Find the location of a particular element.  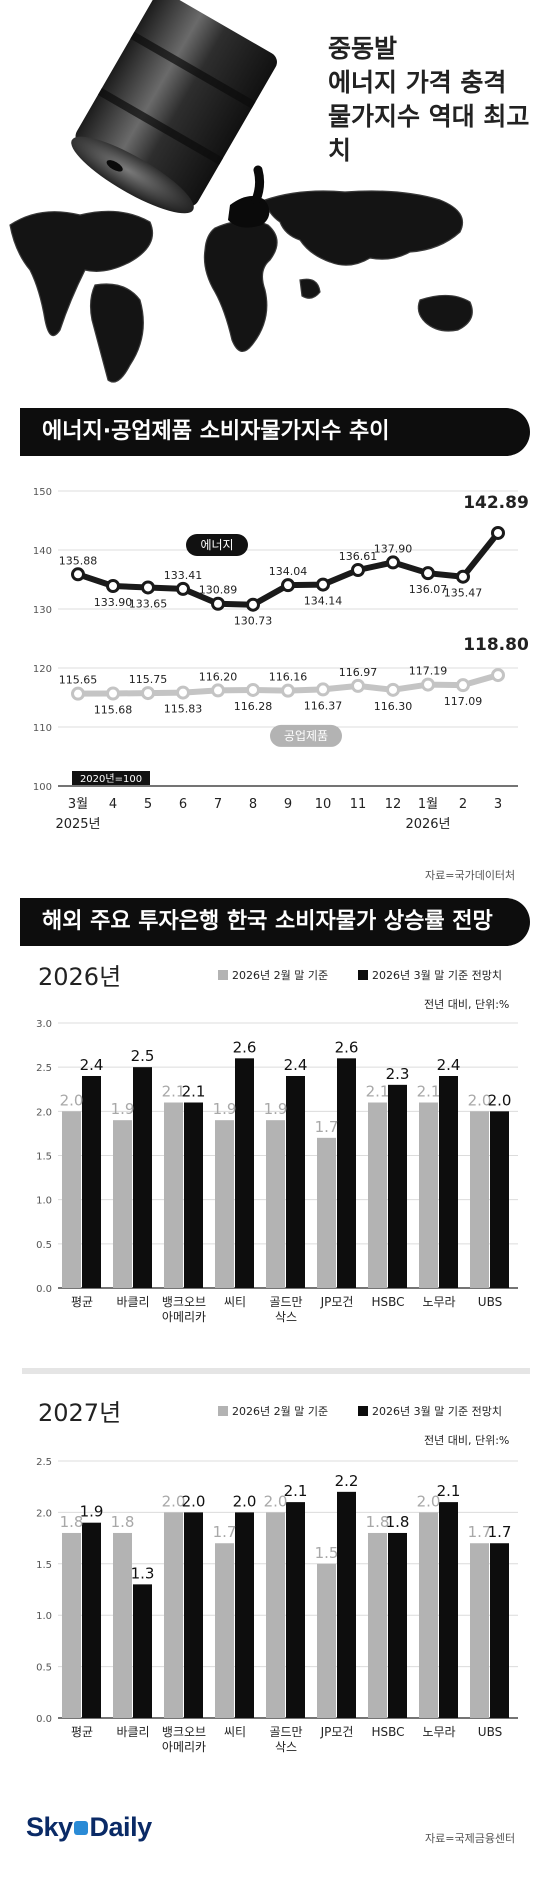

y-tick-label: 130 is located at coordinates (42, 610).